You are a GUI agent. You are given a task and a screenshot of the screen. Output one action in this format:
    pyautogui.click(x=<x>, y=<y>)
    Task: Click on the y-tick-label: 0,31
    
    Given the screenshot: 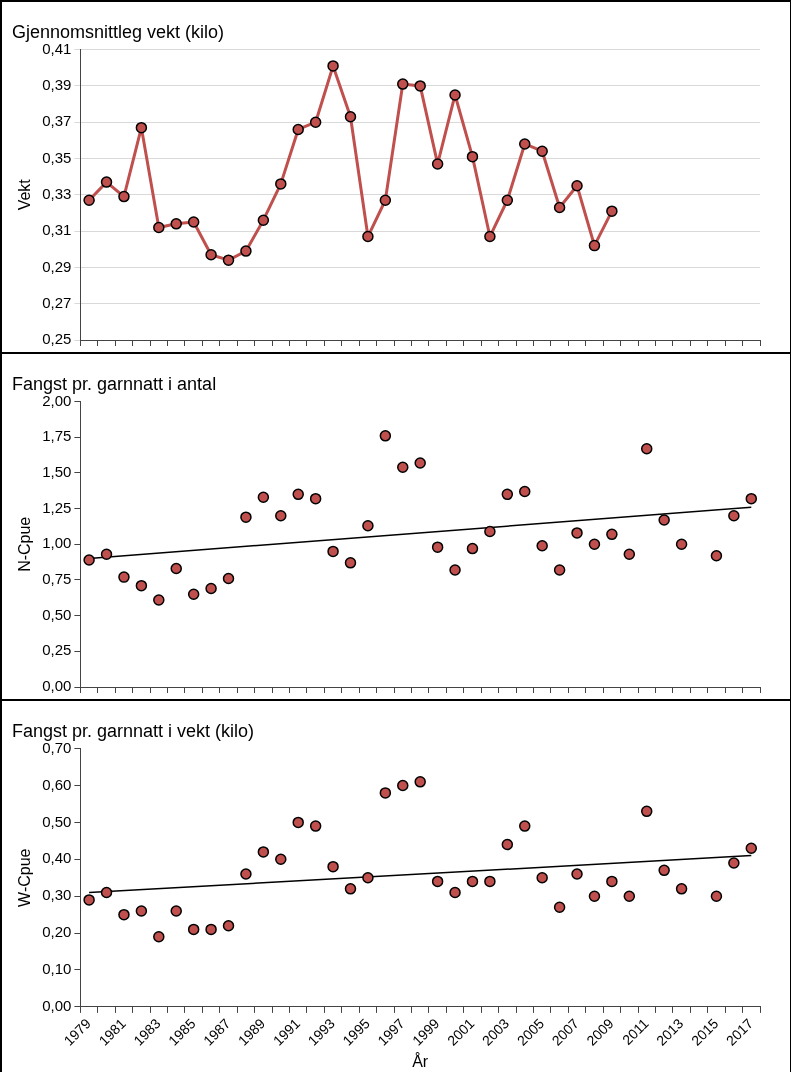 What is the action you would take?
    pyautogui.click(x=57, y=230)
    